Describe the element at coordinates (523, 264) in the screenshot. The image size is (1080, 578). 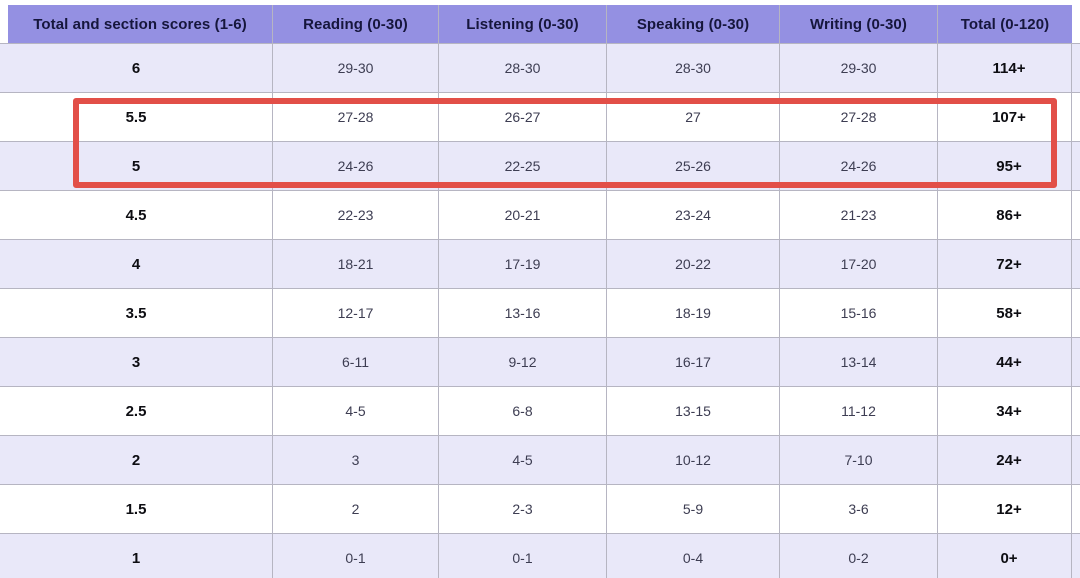
I see `score-range-cell: 17-19` at that location.